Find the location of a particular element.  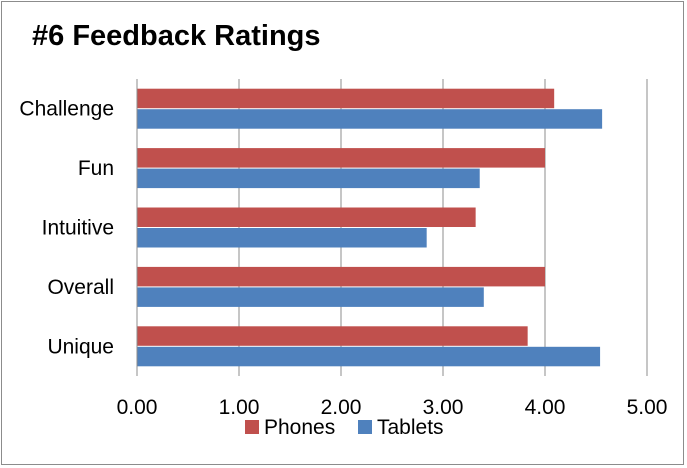

category-label: Intuitive is located at coordinates (78, 228).